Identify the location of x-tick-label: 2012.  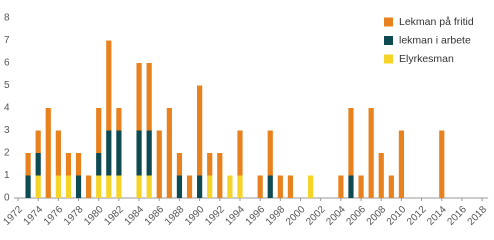
(417, 216).